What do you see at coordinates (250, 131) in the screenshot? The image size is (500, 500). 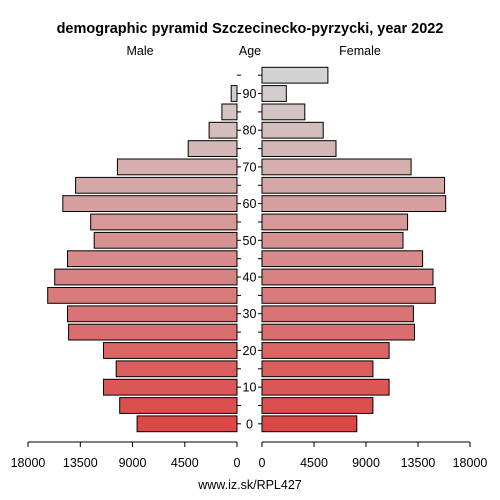 I see `age-tick-label: 80` at bounding box center [250, 131].